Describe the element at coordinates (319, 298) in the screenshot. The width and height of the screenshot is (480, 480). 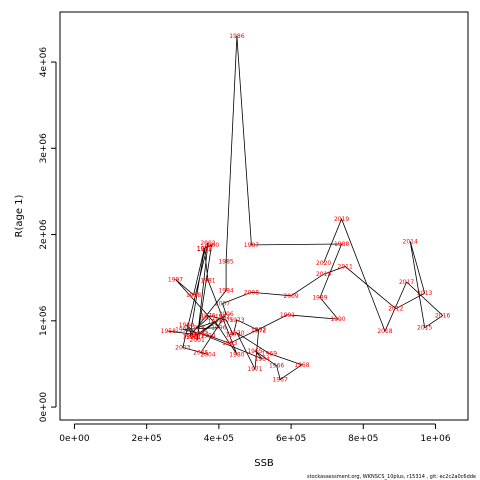
I see `point-label-1989: 1989` at that location.